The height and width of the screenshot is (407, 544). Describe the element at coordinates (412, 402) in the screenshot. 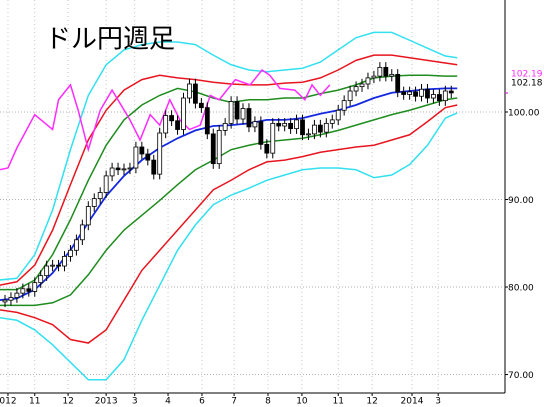

I see `x-tick-label: 2014` at that location.